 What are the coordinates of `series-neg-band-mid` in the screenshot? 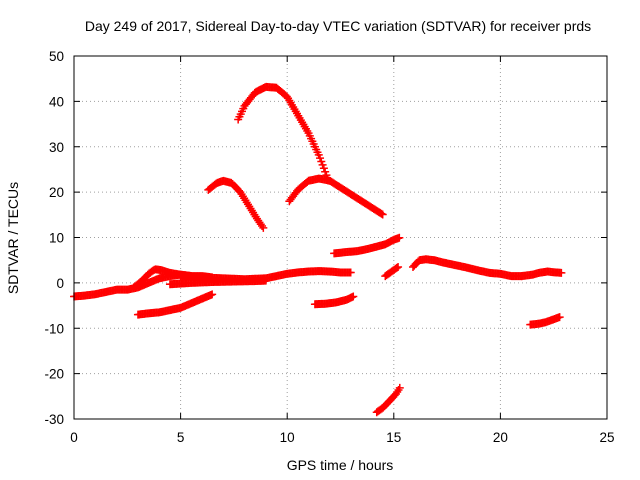 It's located at (334, 300).